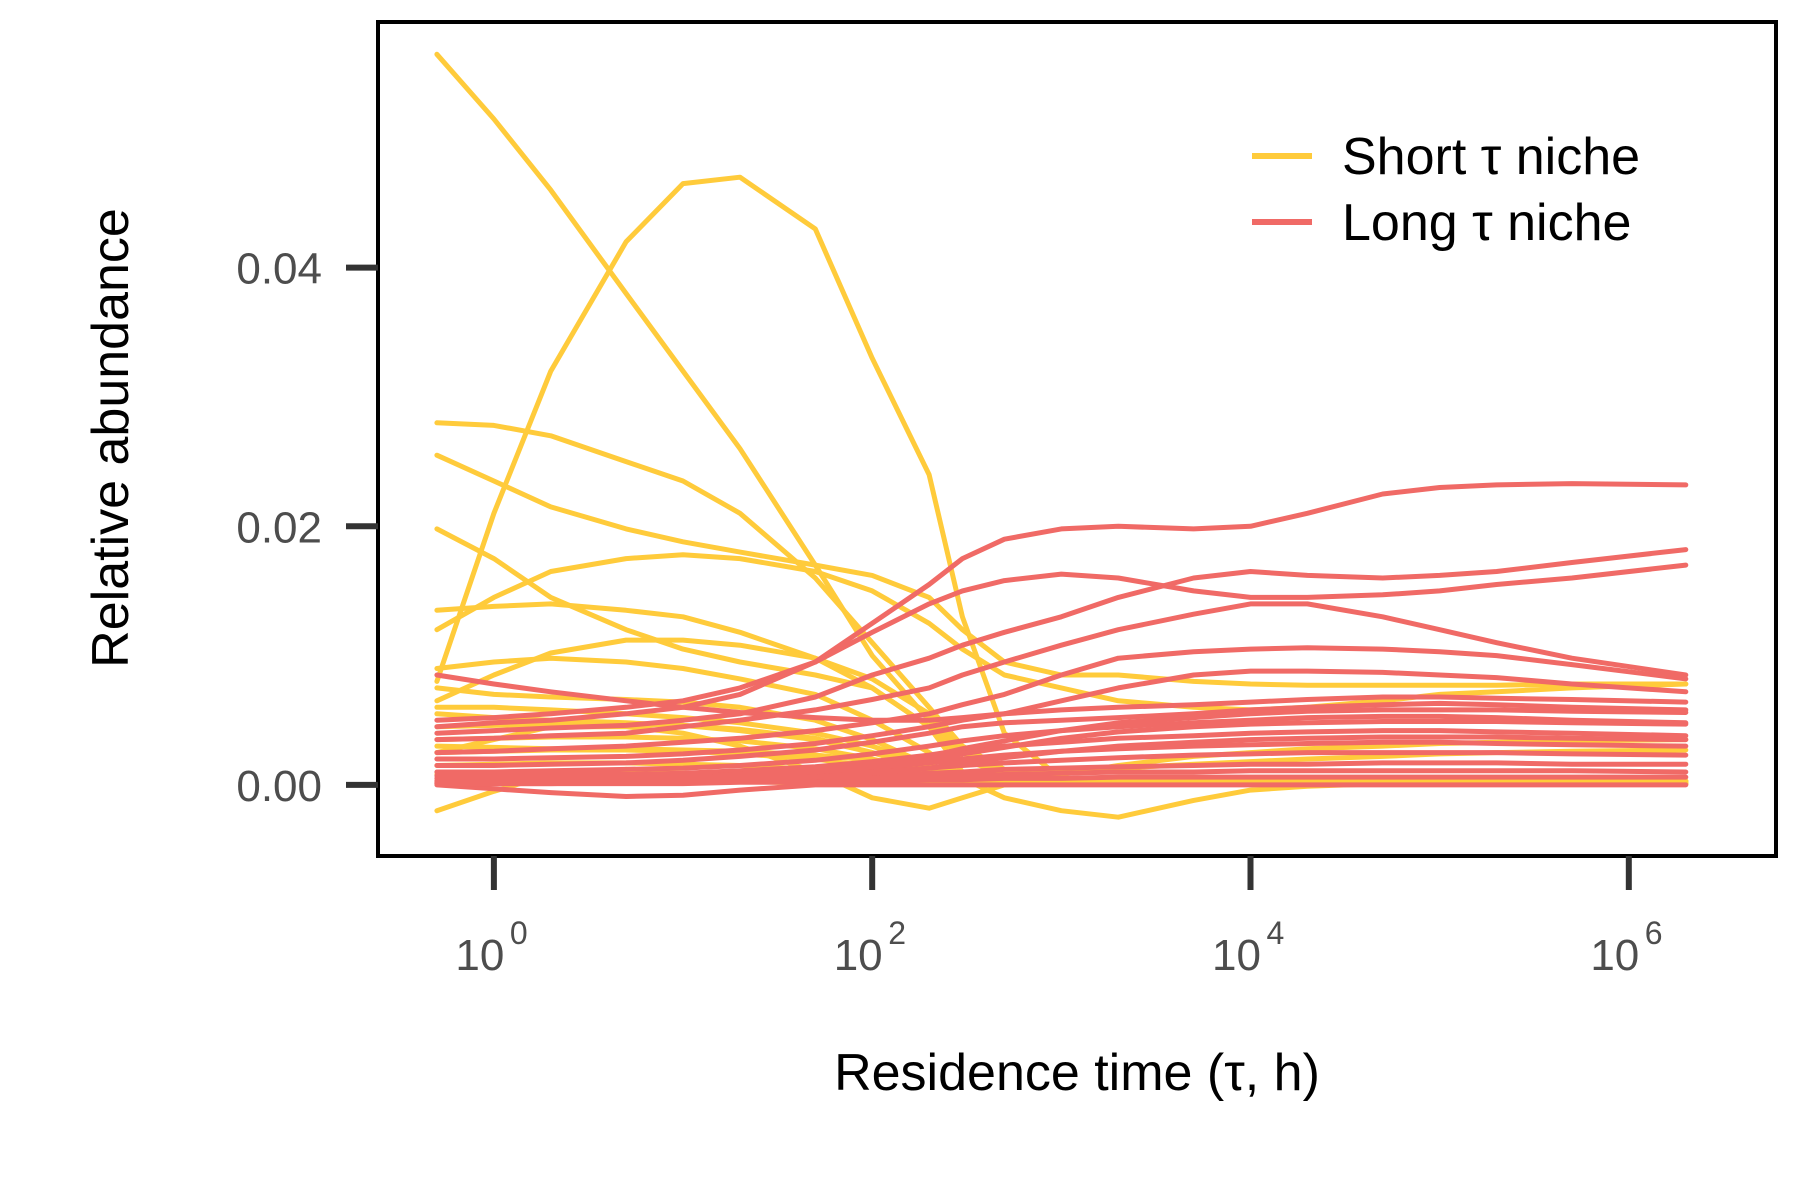 The width and height of the screenshot is (1800, 1200). I want to click on y-axis: 0.00 0.02 0.04, so click(307, 528).